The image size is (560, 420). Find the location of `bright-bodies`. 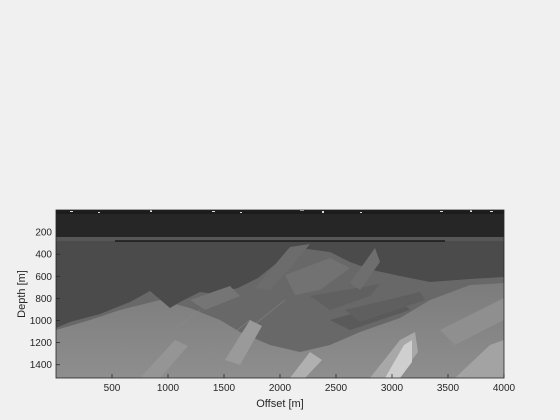

bright-bodies is located at coordinates (322, 338).